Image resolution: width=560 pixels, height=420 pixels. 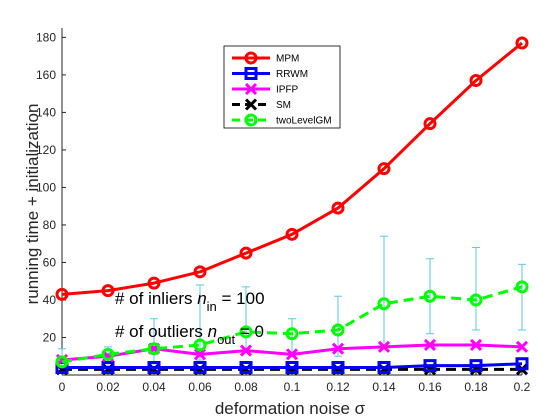 I want to click on x-tick-label: 0.06, so click(x=200, y=387).